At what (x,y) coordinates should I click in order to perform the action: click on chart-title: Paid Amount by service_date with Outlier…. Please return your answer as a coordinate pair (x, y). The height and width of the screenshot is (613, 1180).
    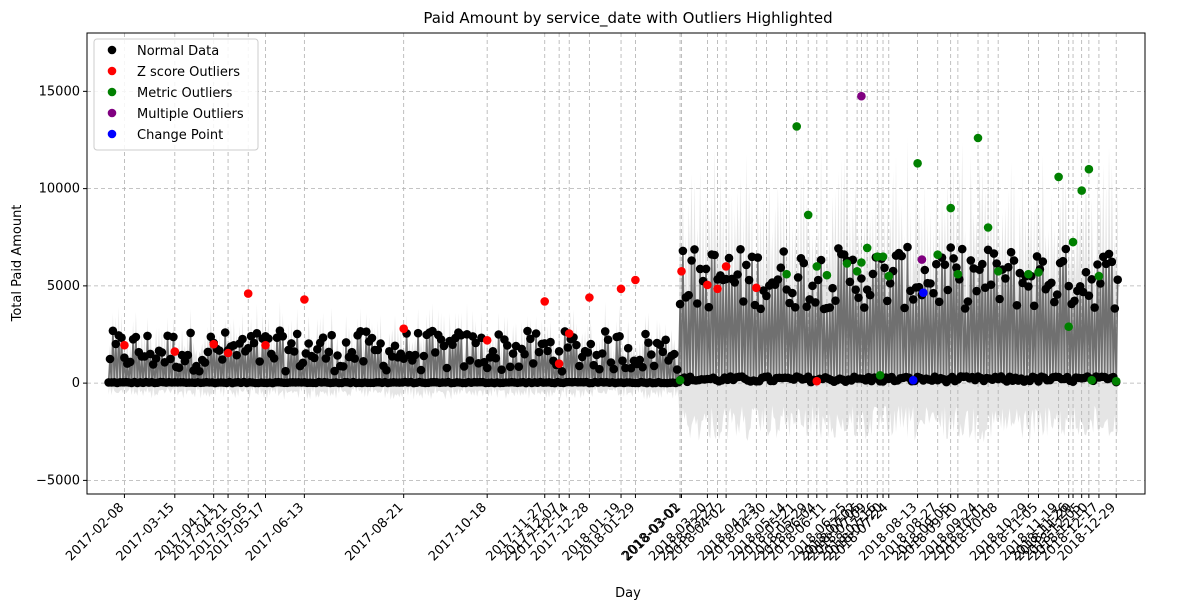
    Looking at the image, I should click on (627, 18).